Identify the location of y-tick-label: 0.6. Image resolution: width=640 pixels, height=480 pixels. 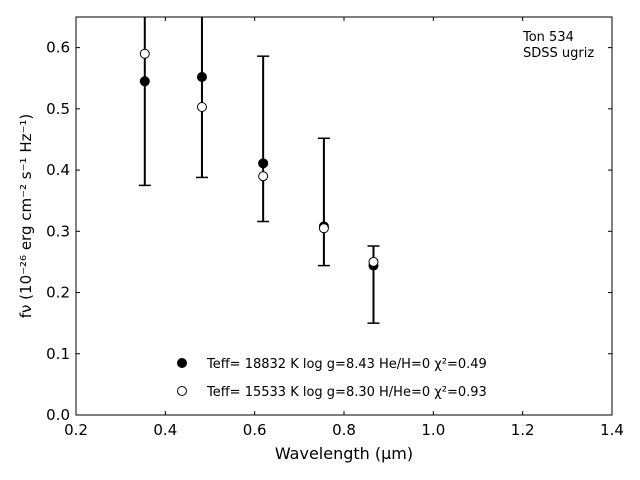
(58, 48).